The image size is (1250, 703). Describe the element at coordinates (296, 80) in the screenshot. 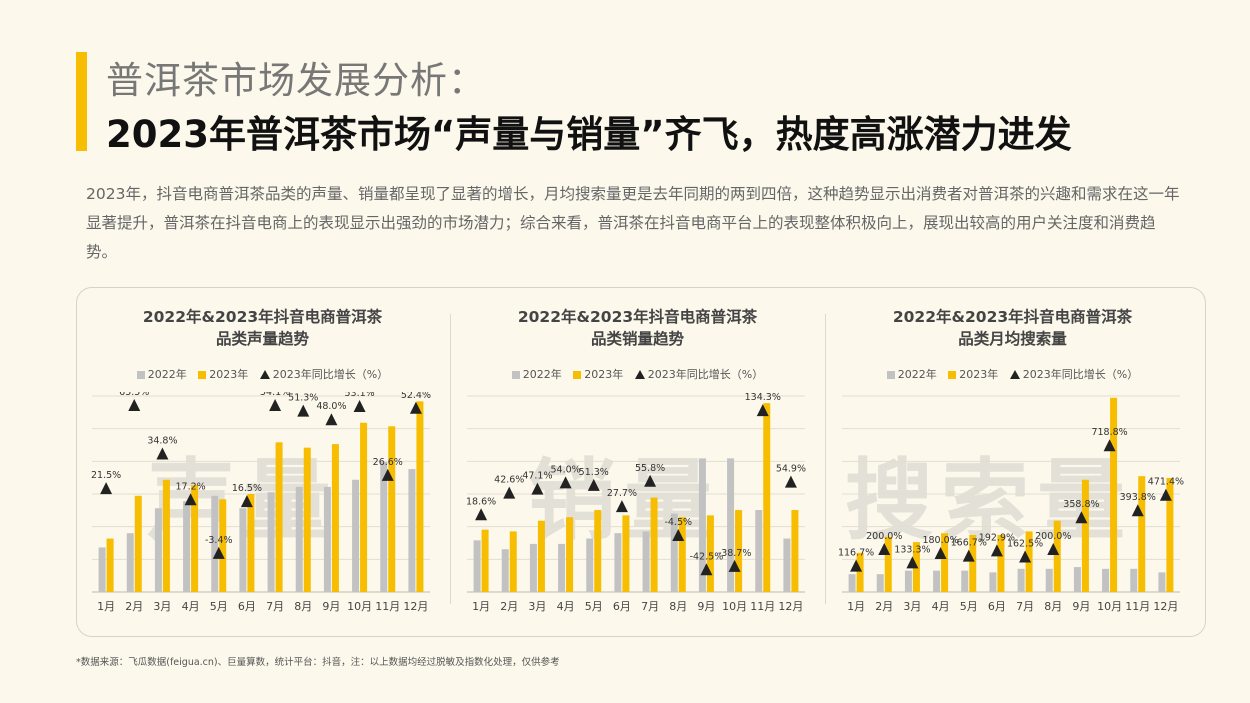

I see `page-title: 普洱茶市场发展分析：` at that location.